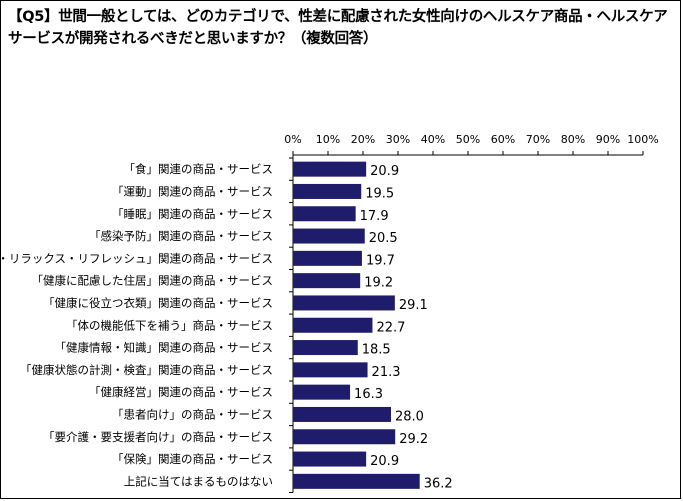 The height and width of the screenshot is (501, 683). What do you see at coordinates (164, 348) in the screenshot?
I see `category-label: 「健康情報・知識」関連の商品・サービス` at bounding box center [164, 348].